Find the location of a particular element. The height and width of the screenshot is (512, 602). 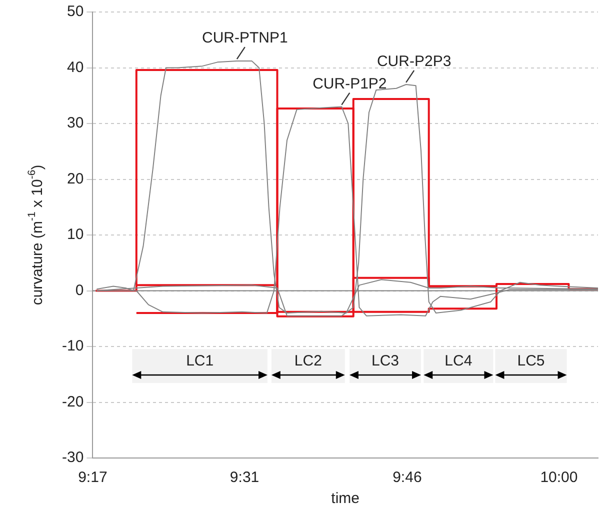

y-tick-label: 30 is located at coordinates (75, 123).